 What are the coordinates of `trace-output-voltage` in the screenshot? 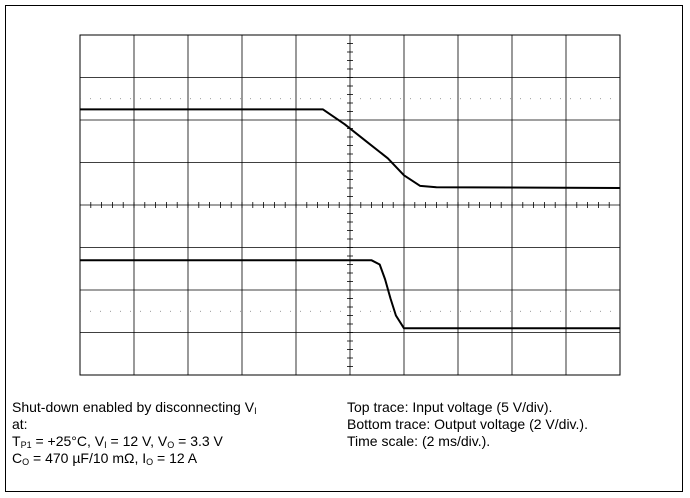 It's located at (350, 294).